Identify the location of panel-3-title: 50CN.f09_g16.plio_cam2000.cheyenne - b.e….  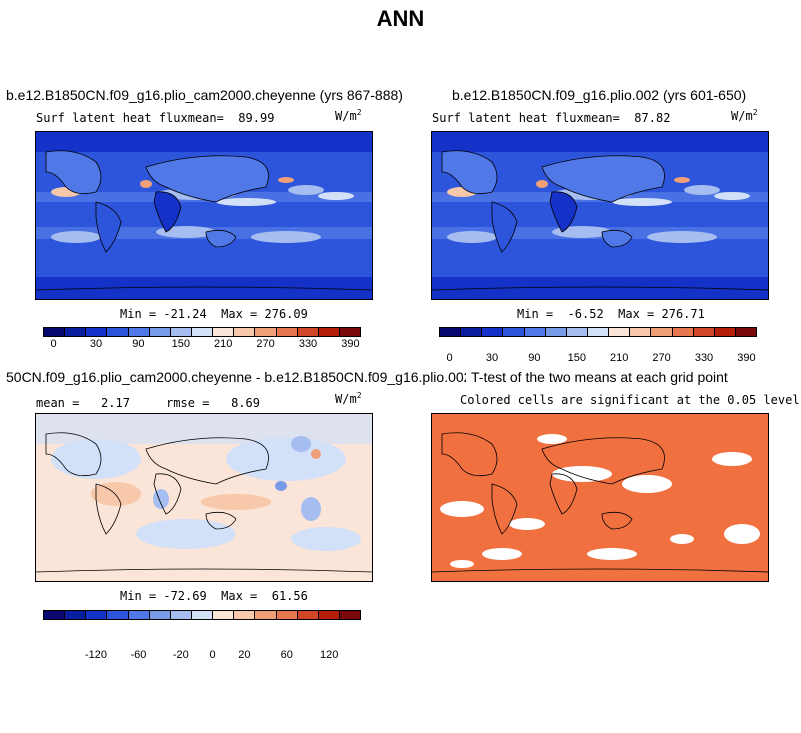
(236, 377).